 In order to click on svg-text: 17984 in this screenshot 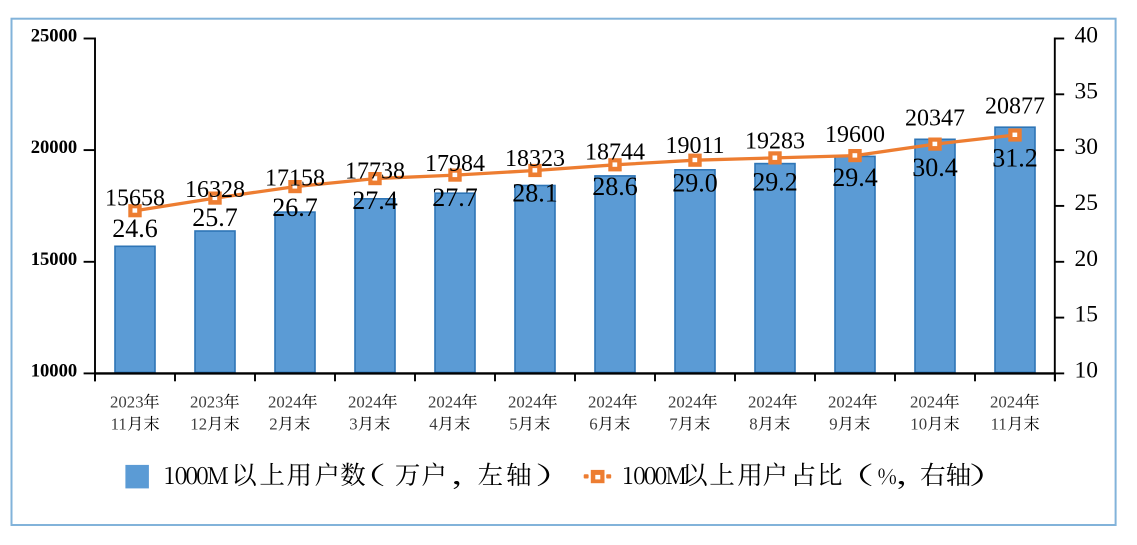, I will do `click(455, 164)`.